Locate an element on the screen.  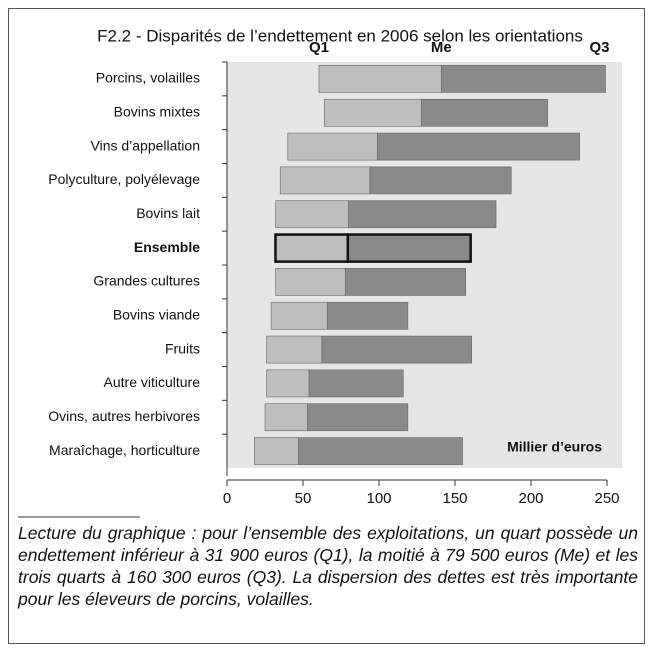
category-label: Bovins viande is located at coordinates (156, 314).